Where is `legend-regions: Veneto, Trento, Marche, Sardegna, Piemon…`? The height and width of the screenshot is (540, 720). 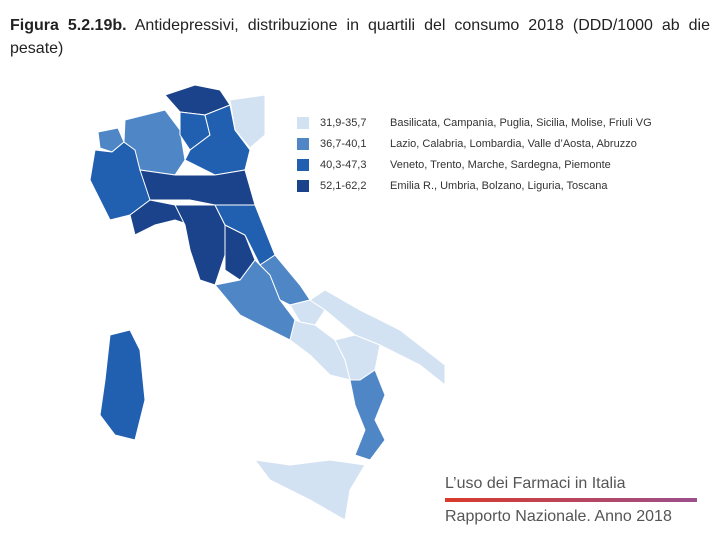
legend-regions: Veneto, Trento, Marche, Sardegna, Piemon… is located at coordinates (500, 165).